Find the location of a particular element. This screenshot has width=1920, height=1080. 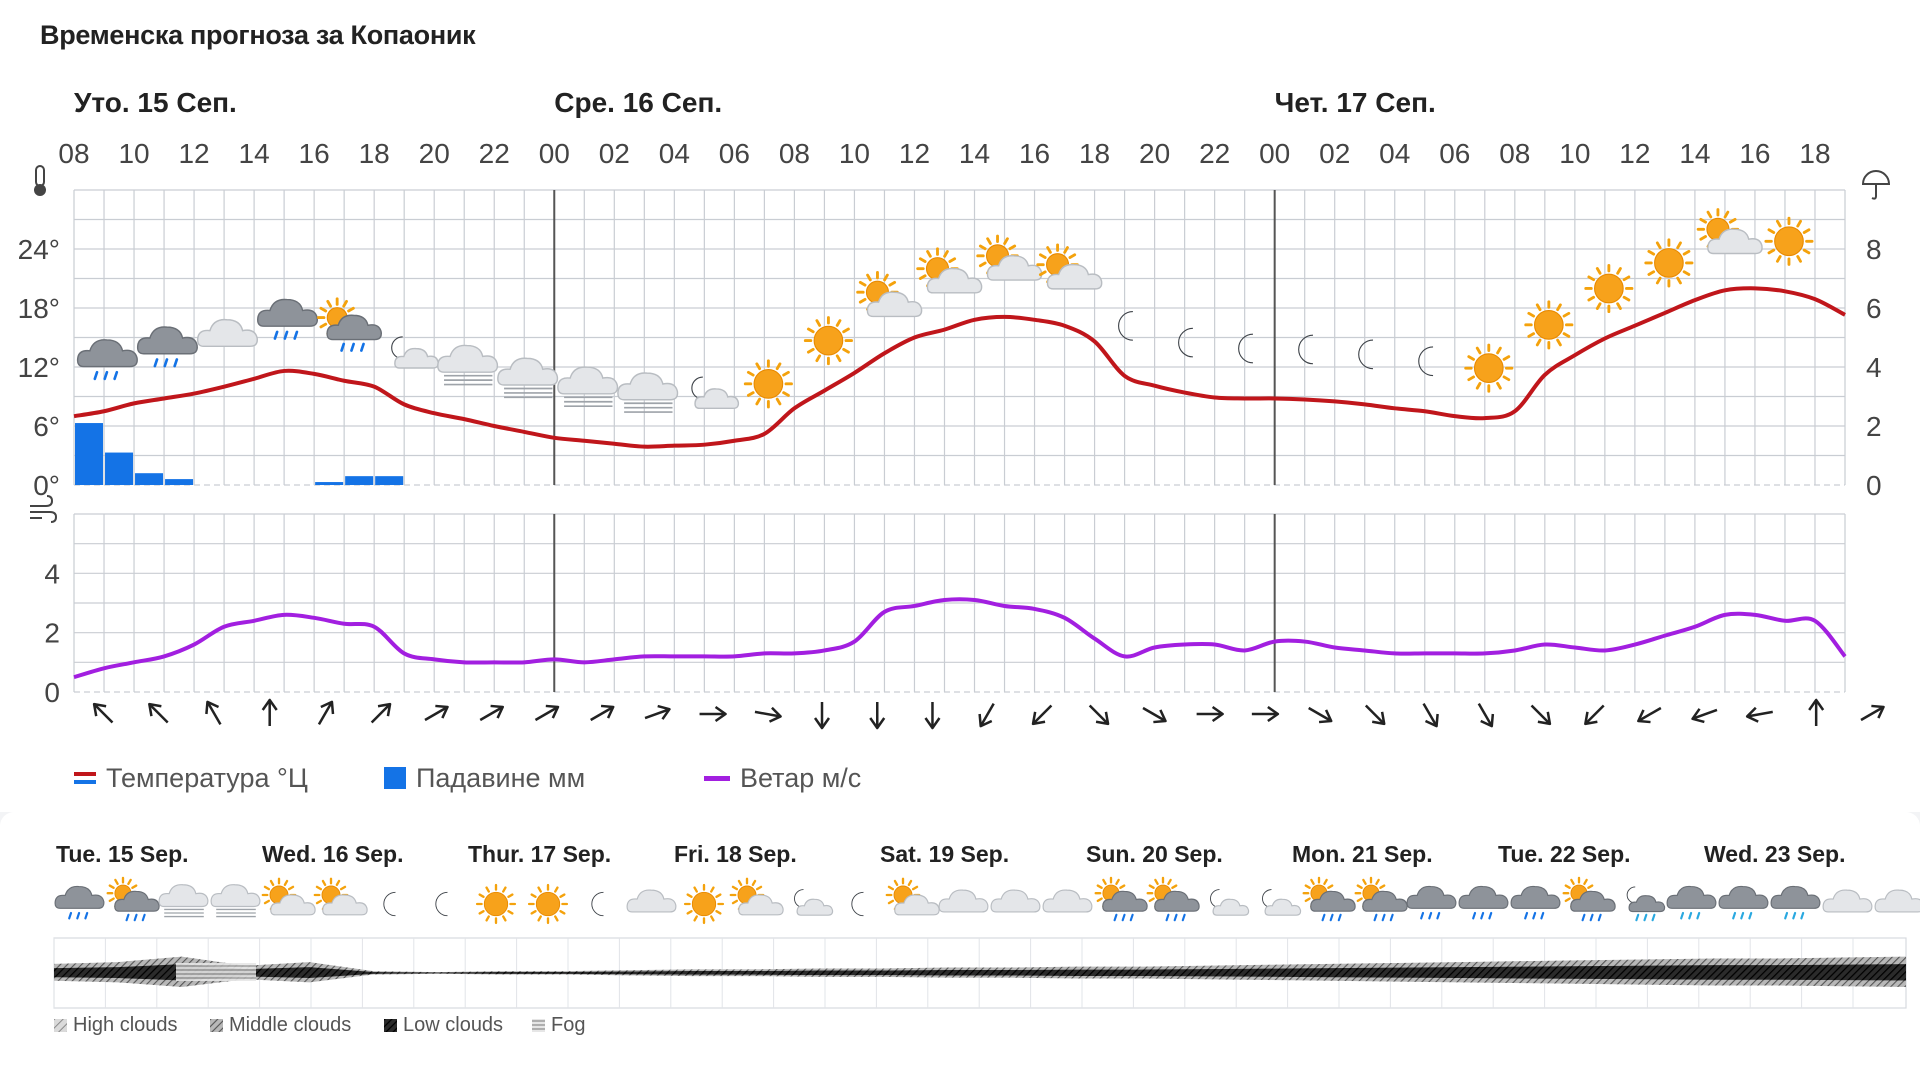

fog-band is located at coordinates (216, 972).